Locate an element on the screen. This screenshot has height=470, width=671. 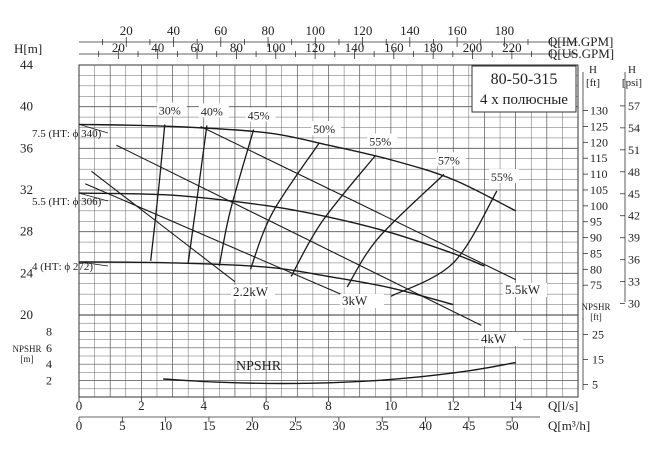
power-line-label: 3kW is located at coordinates (355, 300).